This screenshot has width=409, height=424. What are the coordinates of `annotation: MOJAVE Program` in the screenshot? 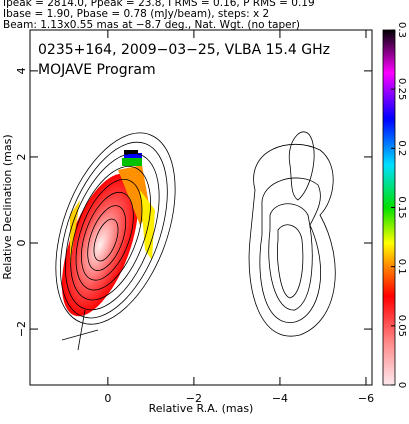 It's located at (97, 70).